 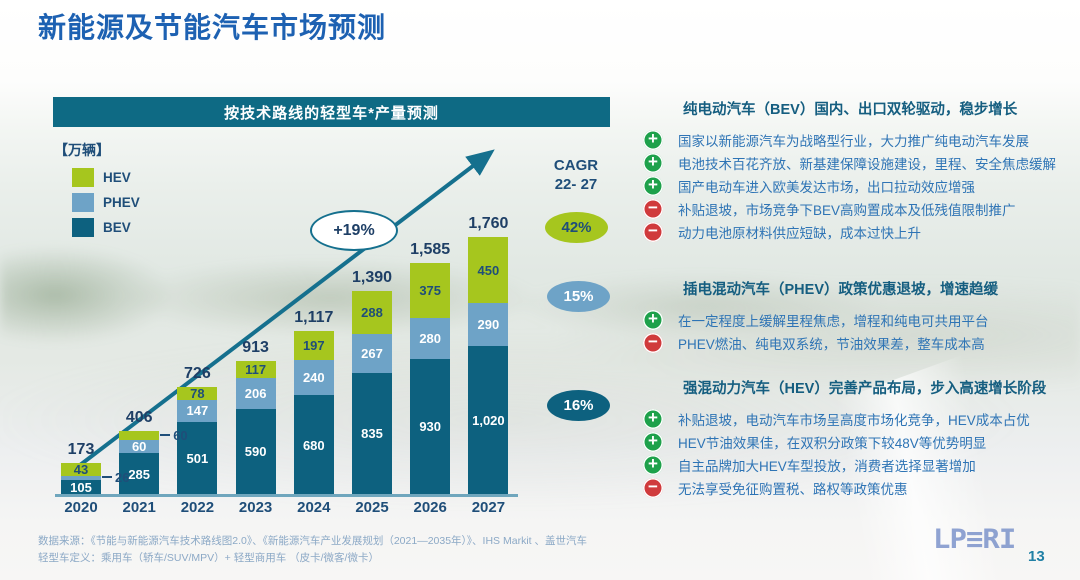 What do you see at coordinates (488, 224) in the screenshot?
I see `bar-total-label: 1,760` at bounding box center [488, 224].